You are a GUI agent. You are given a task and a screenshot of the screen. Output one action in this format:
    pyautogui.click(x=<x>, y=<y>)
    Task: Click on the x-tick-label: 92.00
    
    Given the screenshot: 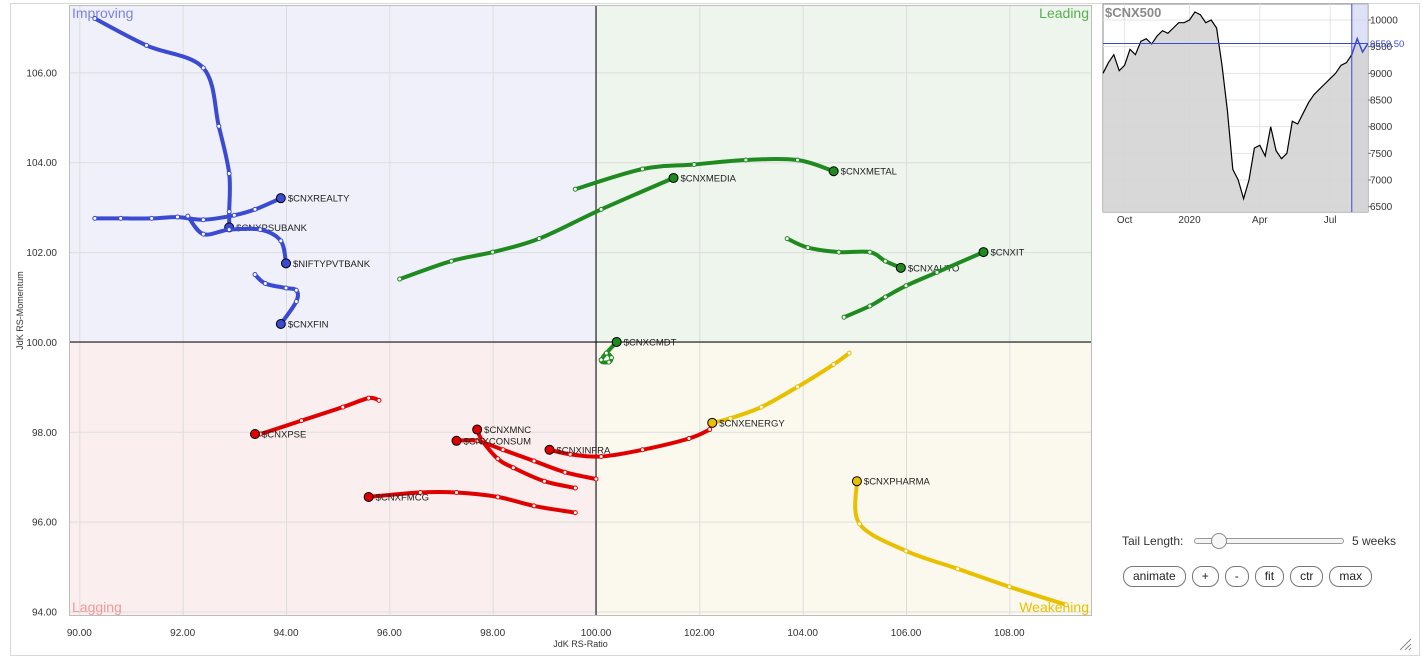 What is the action you would take?
    pyautogui.click(x=182, y=633)
    